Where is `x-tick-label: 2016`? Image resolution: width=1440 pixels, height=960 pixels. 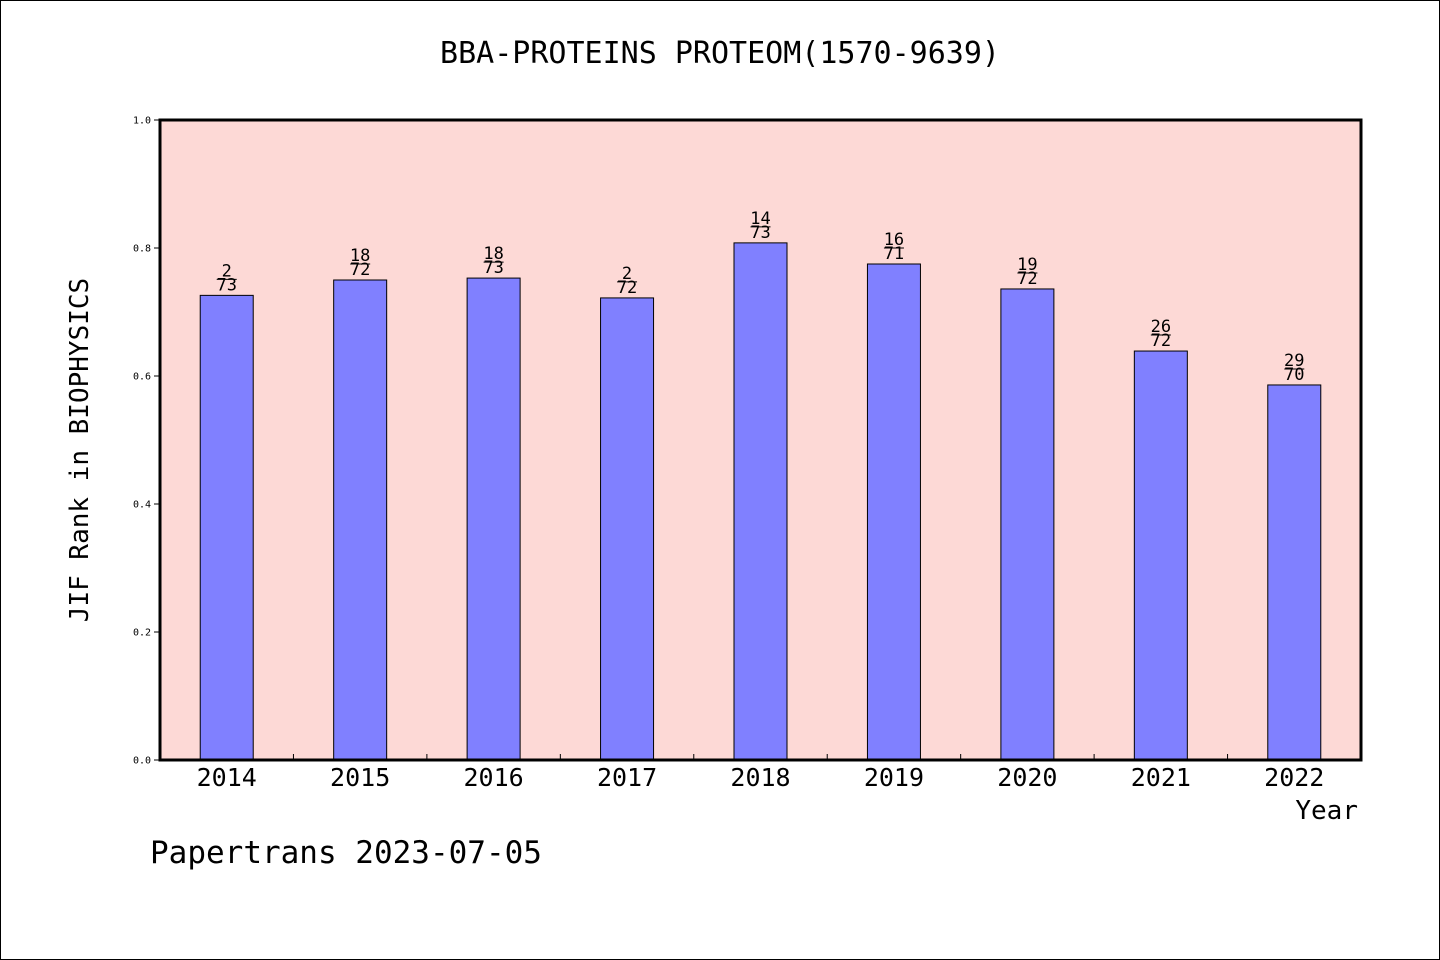
x-tick-label: 2016 is located at coordinates (494, 777).